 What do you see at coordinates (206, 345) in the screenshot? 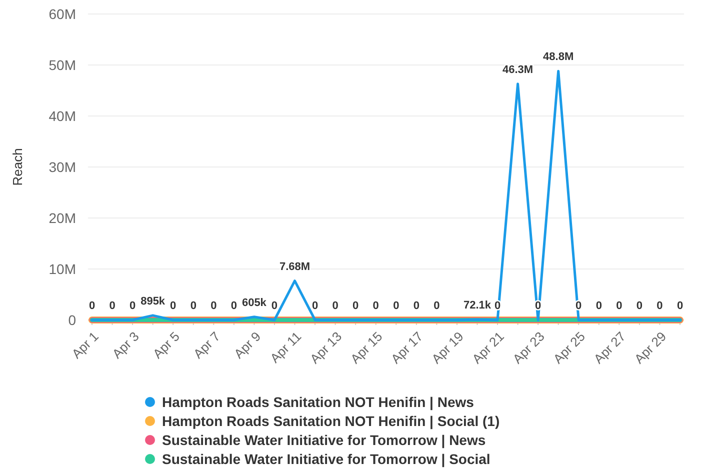
I see `x-tick-label: Apr 7` at bounding box center [206, 345].